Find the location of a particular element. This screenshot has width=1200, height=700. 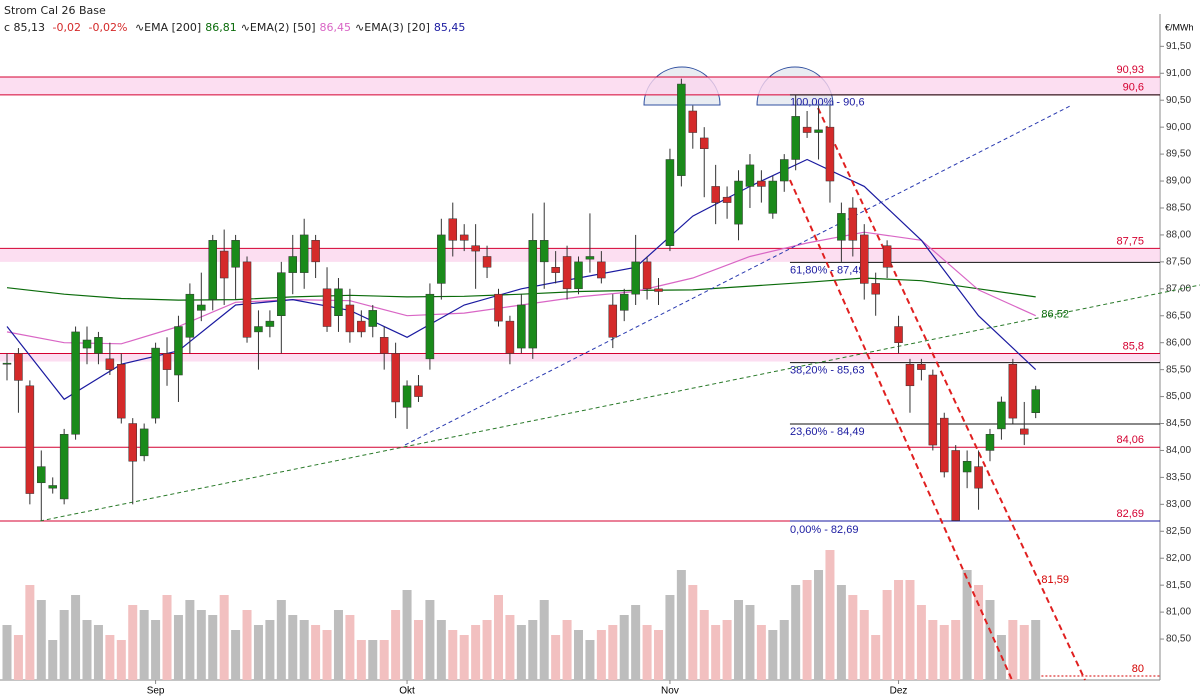

level-label: 90,93 is located at coordinates (1130, 70).